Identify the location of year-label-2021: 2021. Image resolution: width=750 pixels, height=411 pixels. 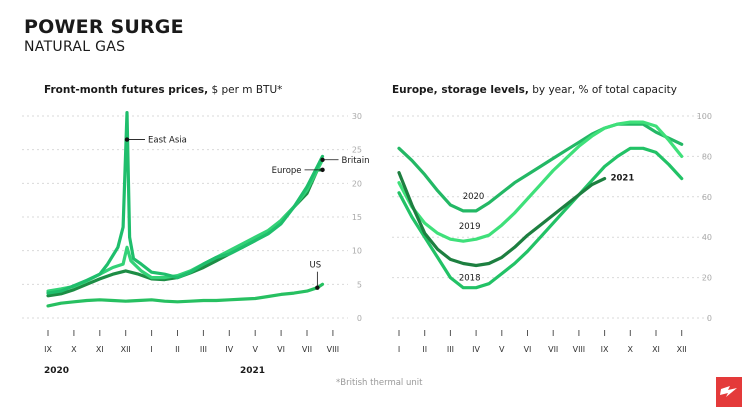
(253, 371).